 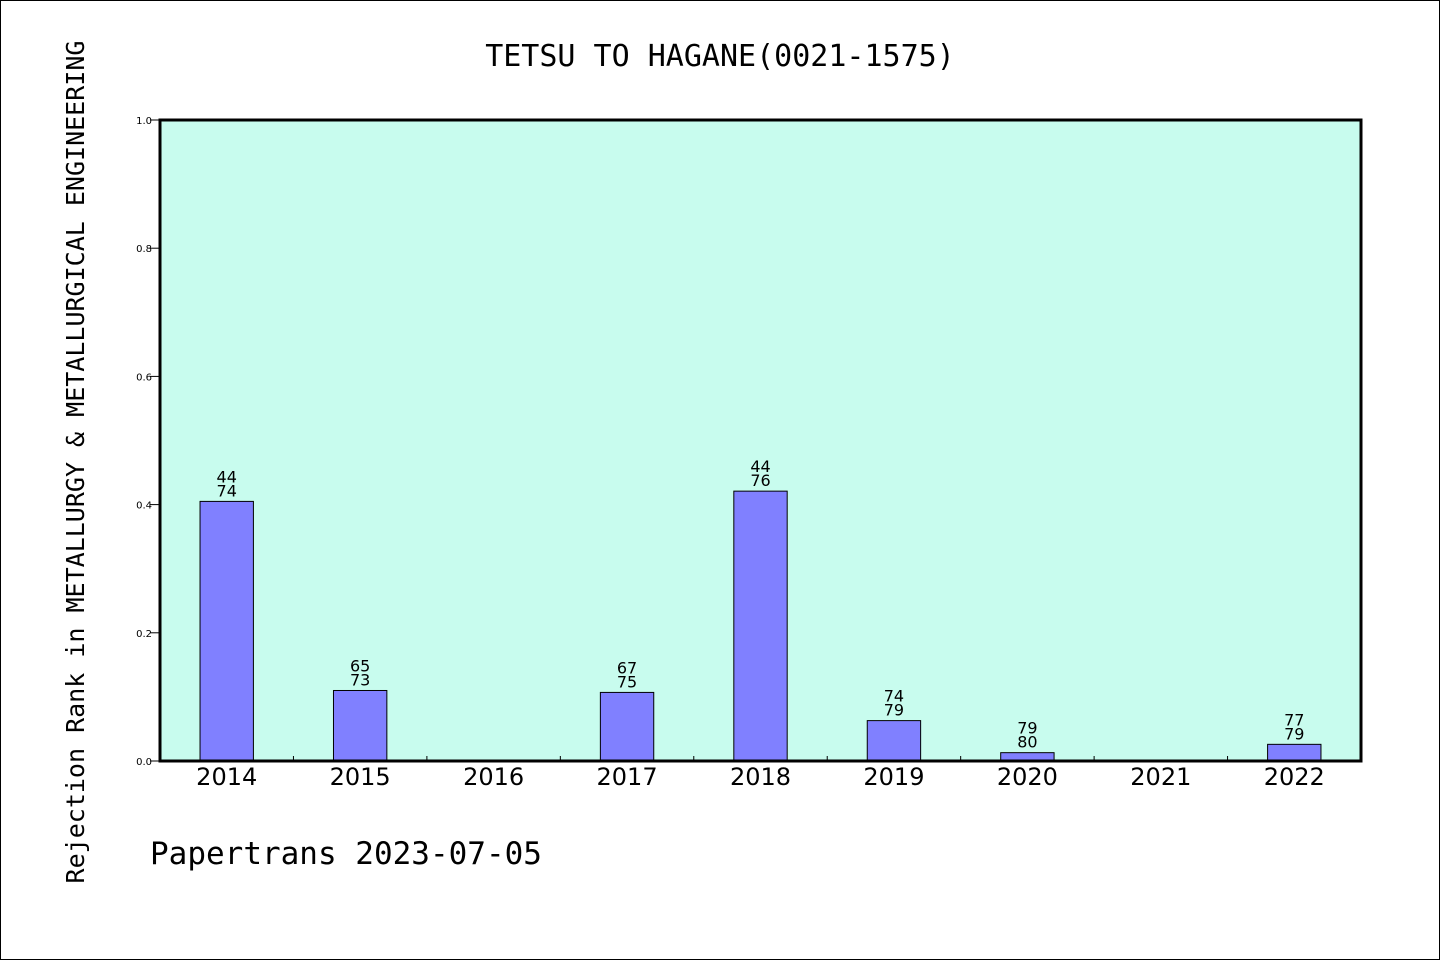 I want to click on y-tick-label: 0.4, so click(x=144, y=506).